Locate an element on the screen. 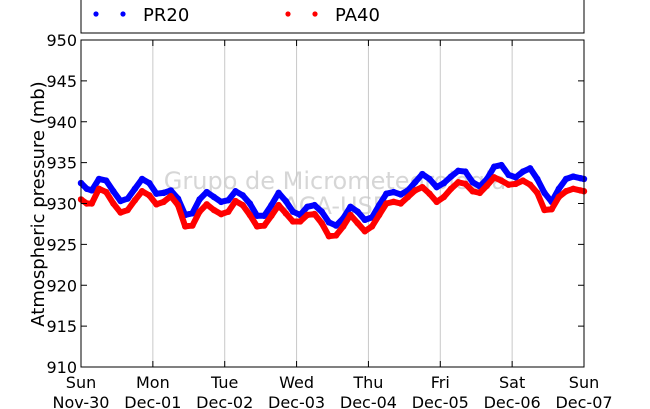  x-tick-label-day: Fri is located at coordinates (440, 382).